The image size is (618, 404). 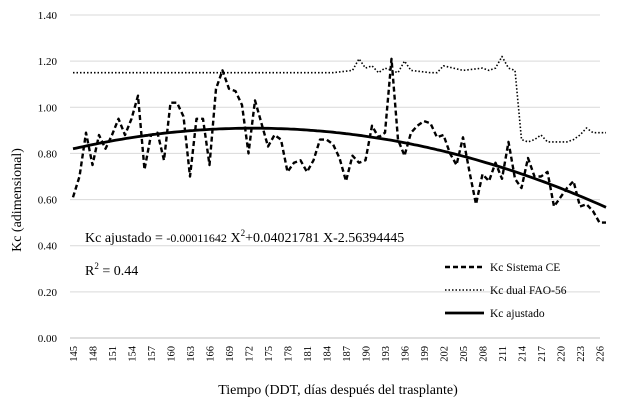 What do you see at coordinates (48, 154) in the screenshot?
I see `y-tick-label: 0.80` at bounding box center [48, 154].